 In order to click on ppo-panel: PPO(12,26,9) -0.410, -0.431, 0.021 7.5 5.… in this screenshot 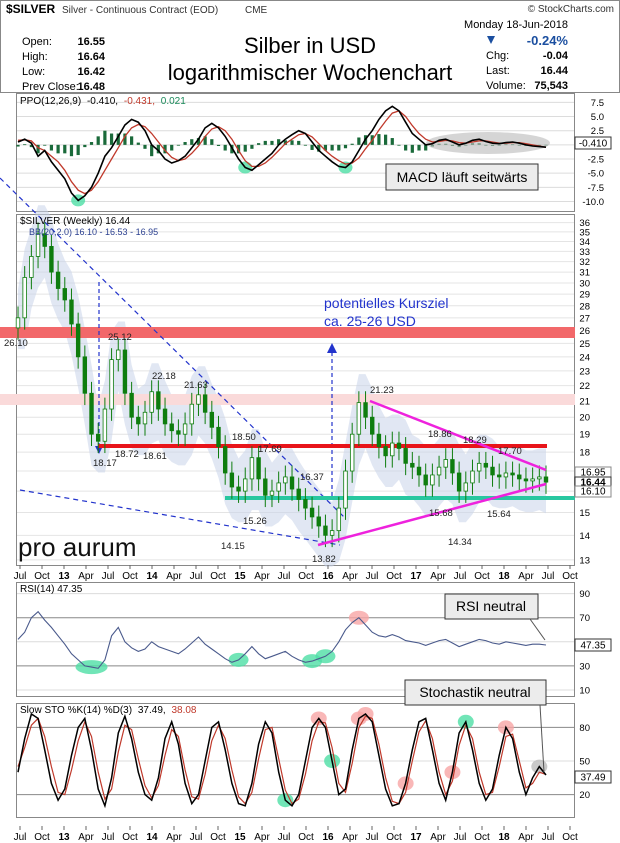, I will do `click(314, 152)`.